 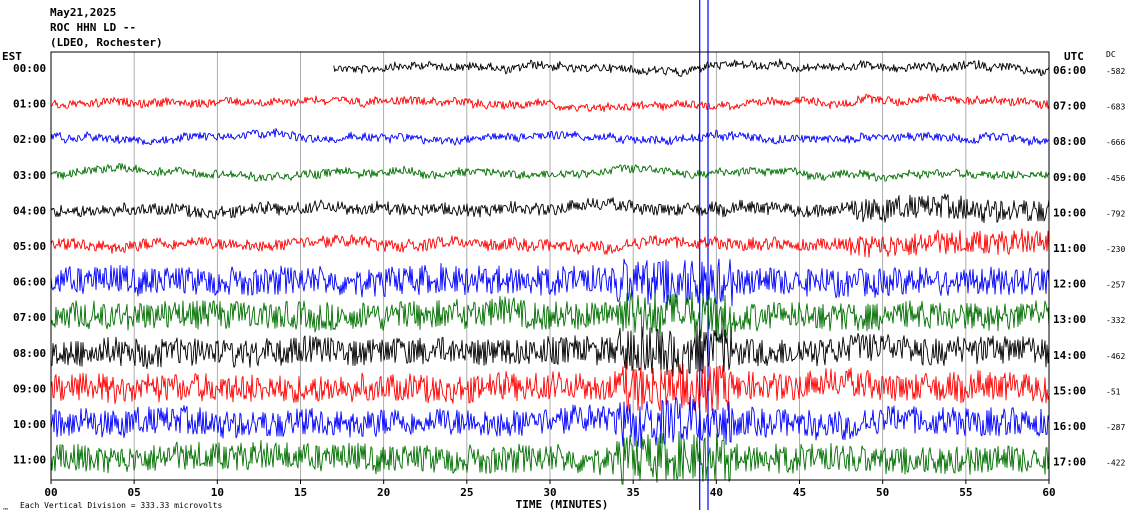 What do you see at coordinates (1069, 426) in the screenshot?
I see `utc-hour-label: 16:00` at bounding box center [1069, 426].